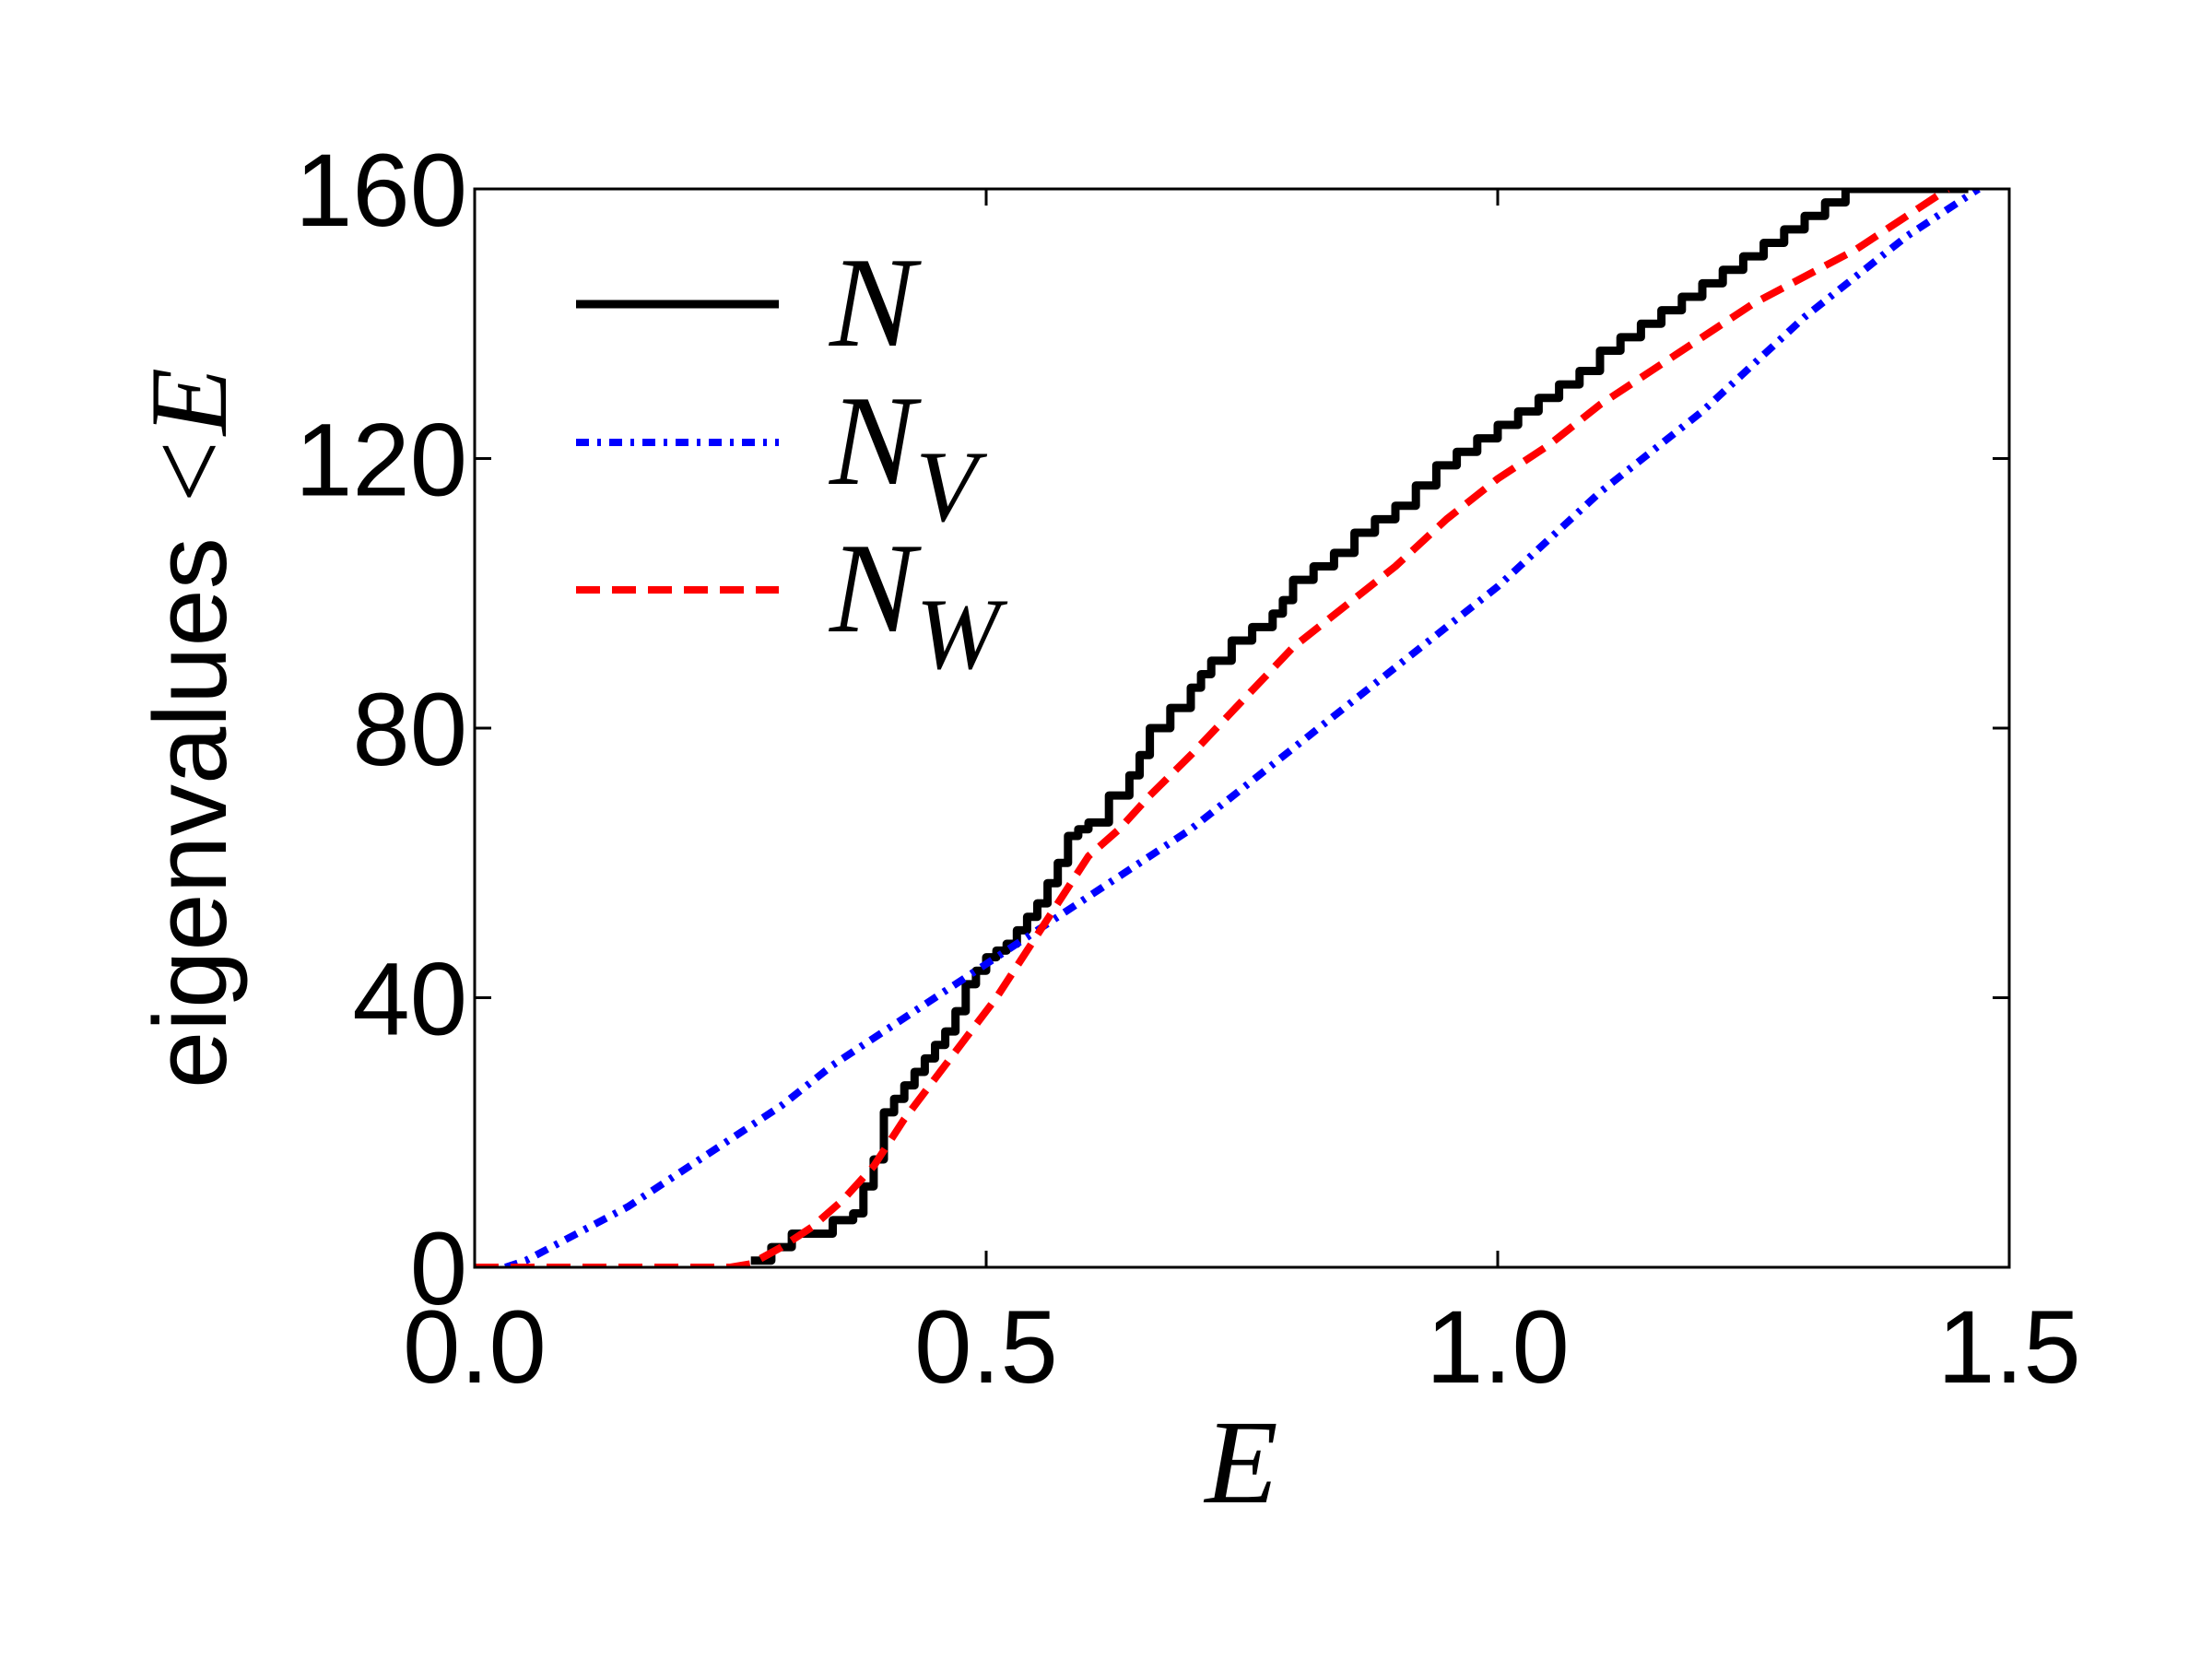  I want to click on y-axis-label-text: eigenvalues <E, so click(188, 728).